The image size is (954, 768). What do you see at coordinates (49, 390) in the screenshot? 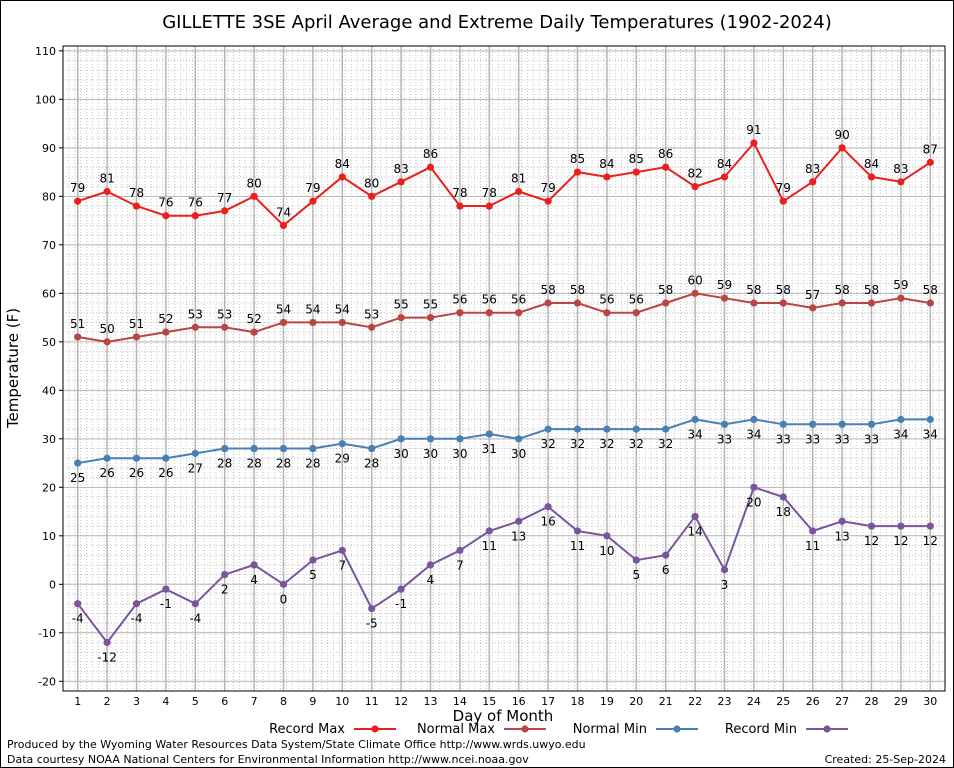
I see `y-tick-label: 40` at bounding box center [49, 390].